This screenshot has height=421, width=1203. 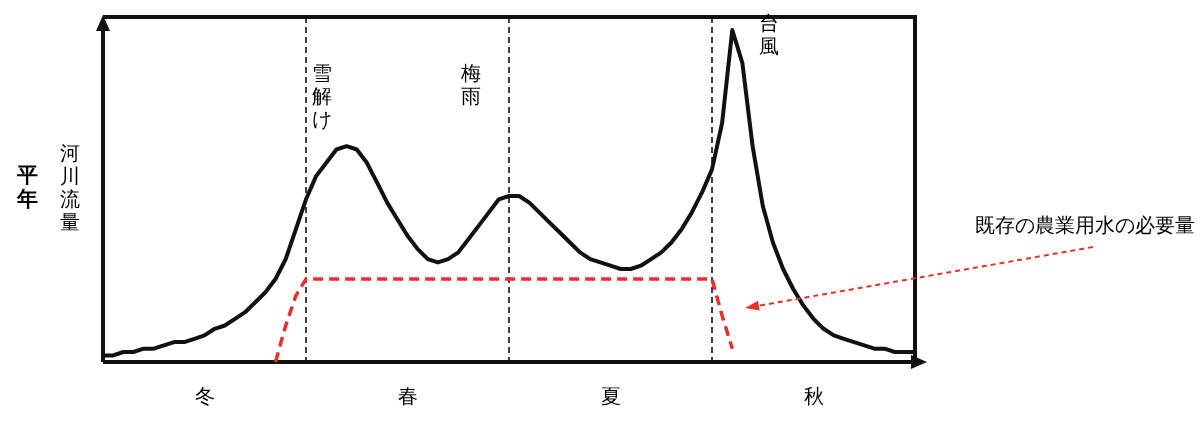 What do you see at coordinates (204, 396) in the screenshot?
I see `text: 冬` at bounding box center [204, 396].